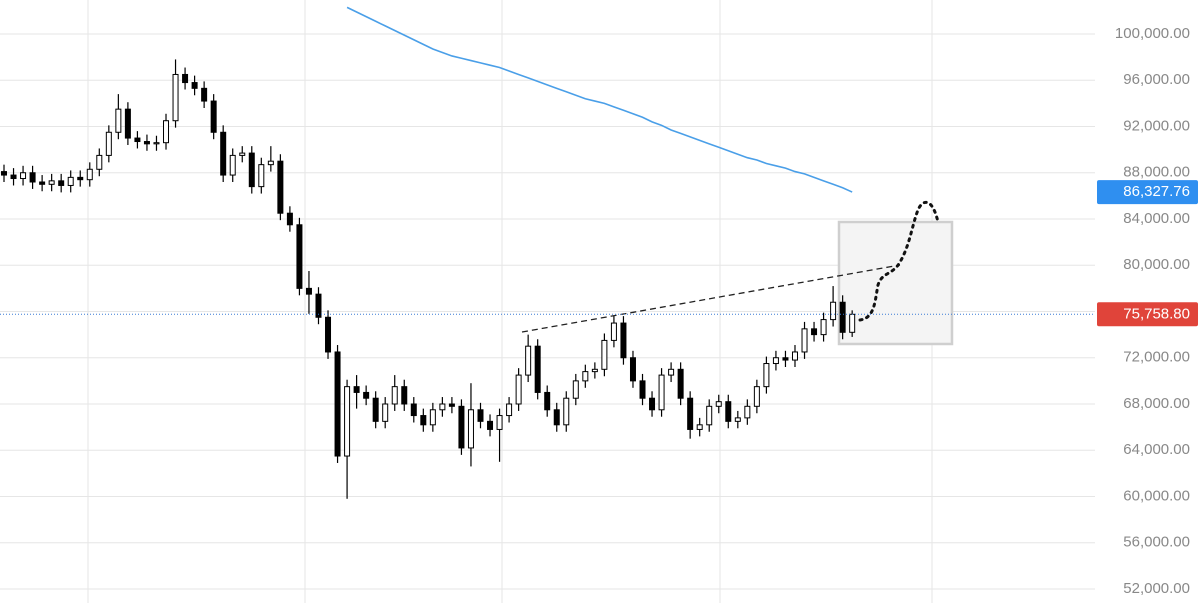 Image resolution: width=1200 pixels, height=603 pixels. I want to click on projection-path, so click(899, 261).